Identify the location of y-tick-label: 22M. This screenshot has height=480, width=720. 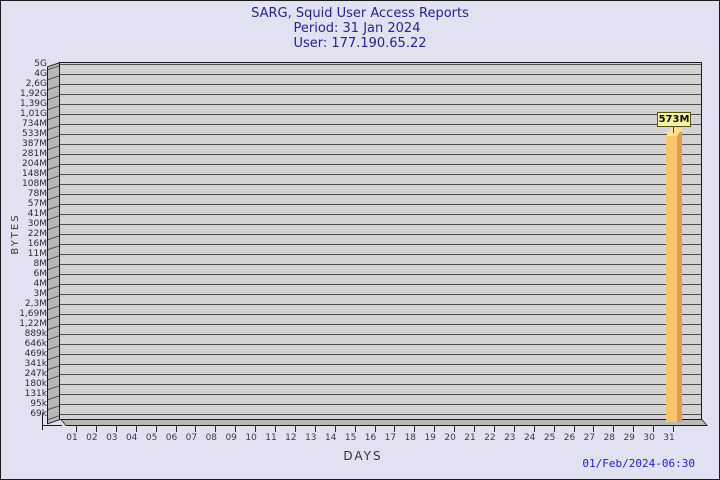
(37, 234).